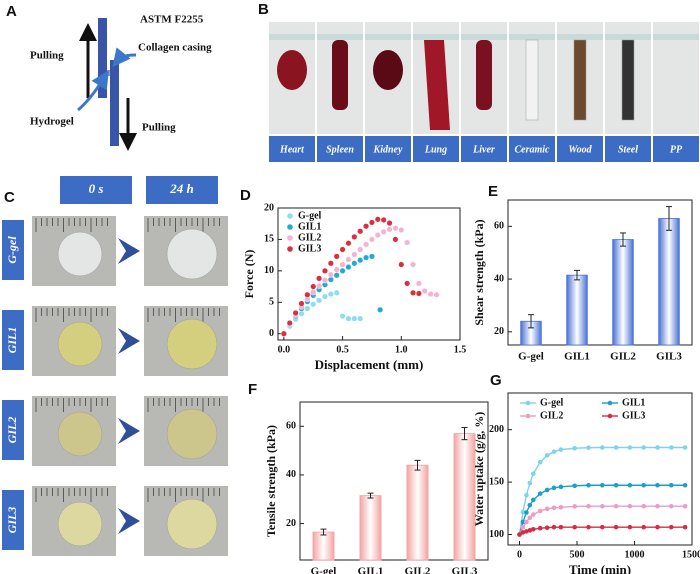  What do you see at coordinates (577, 554) in the screenshot?
I see `x-tick-label: 500` at bounding box center [577, 554].